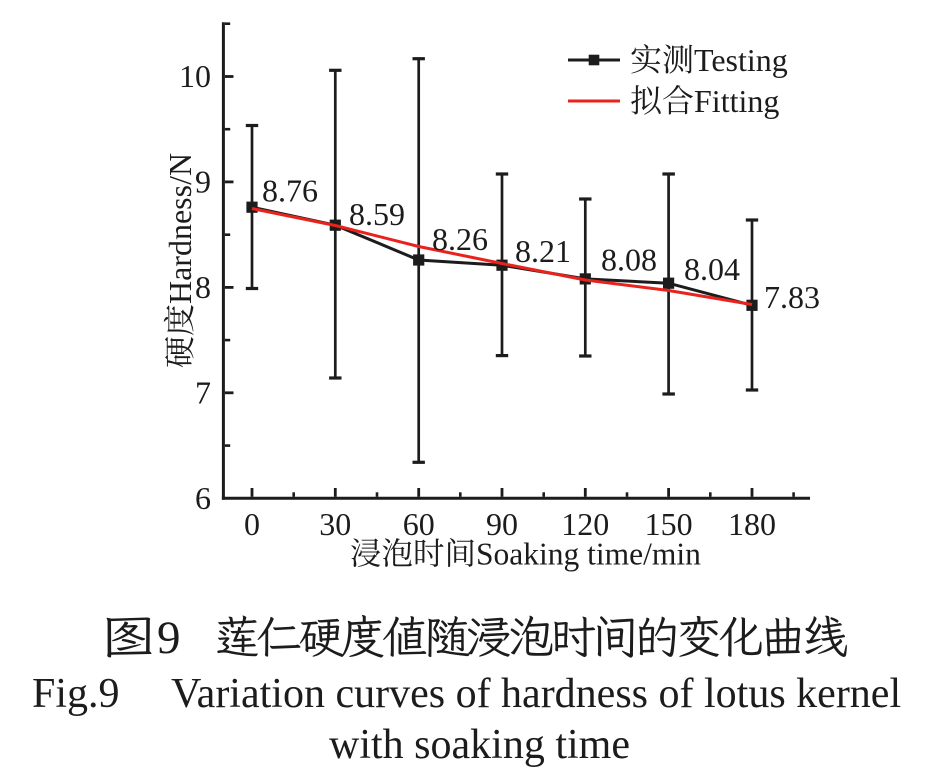 This screenshot has height=775, width=934. Describe the element at coordinates (203, 498) in the screenshot. I see `svg-text: 6` at that location.